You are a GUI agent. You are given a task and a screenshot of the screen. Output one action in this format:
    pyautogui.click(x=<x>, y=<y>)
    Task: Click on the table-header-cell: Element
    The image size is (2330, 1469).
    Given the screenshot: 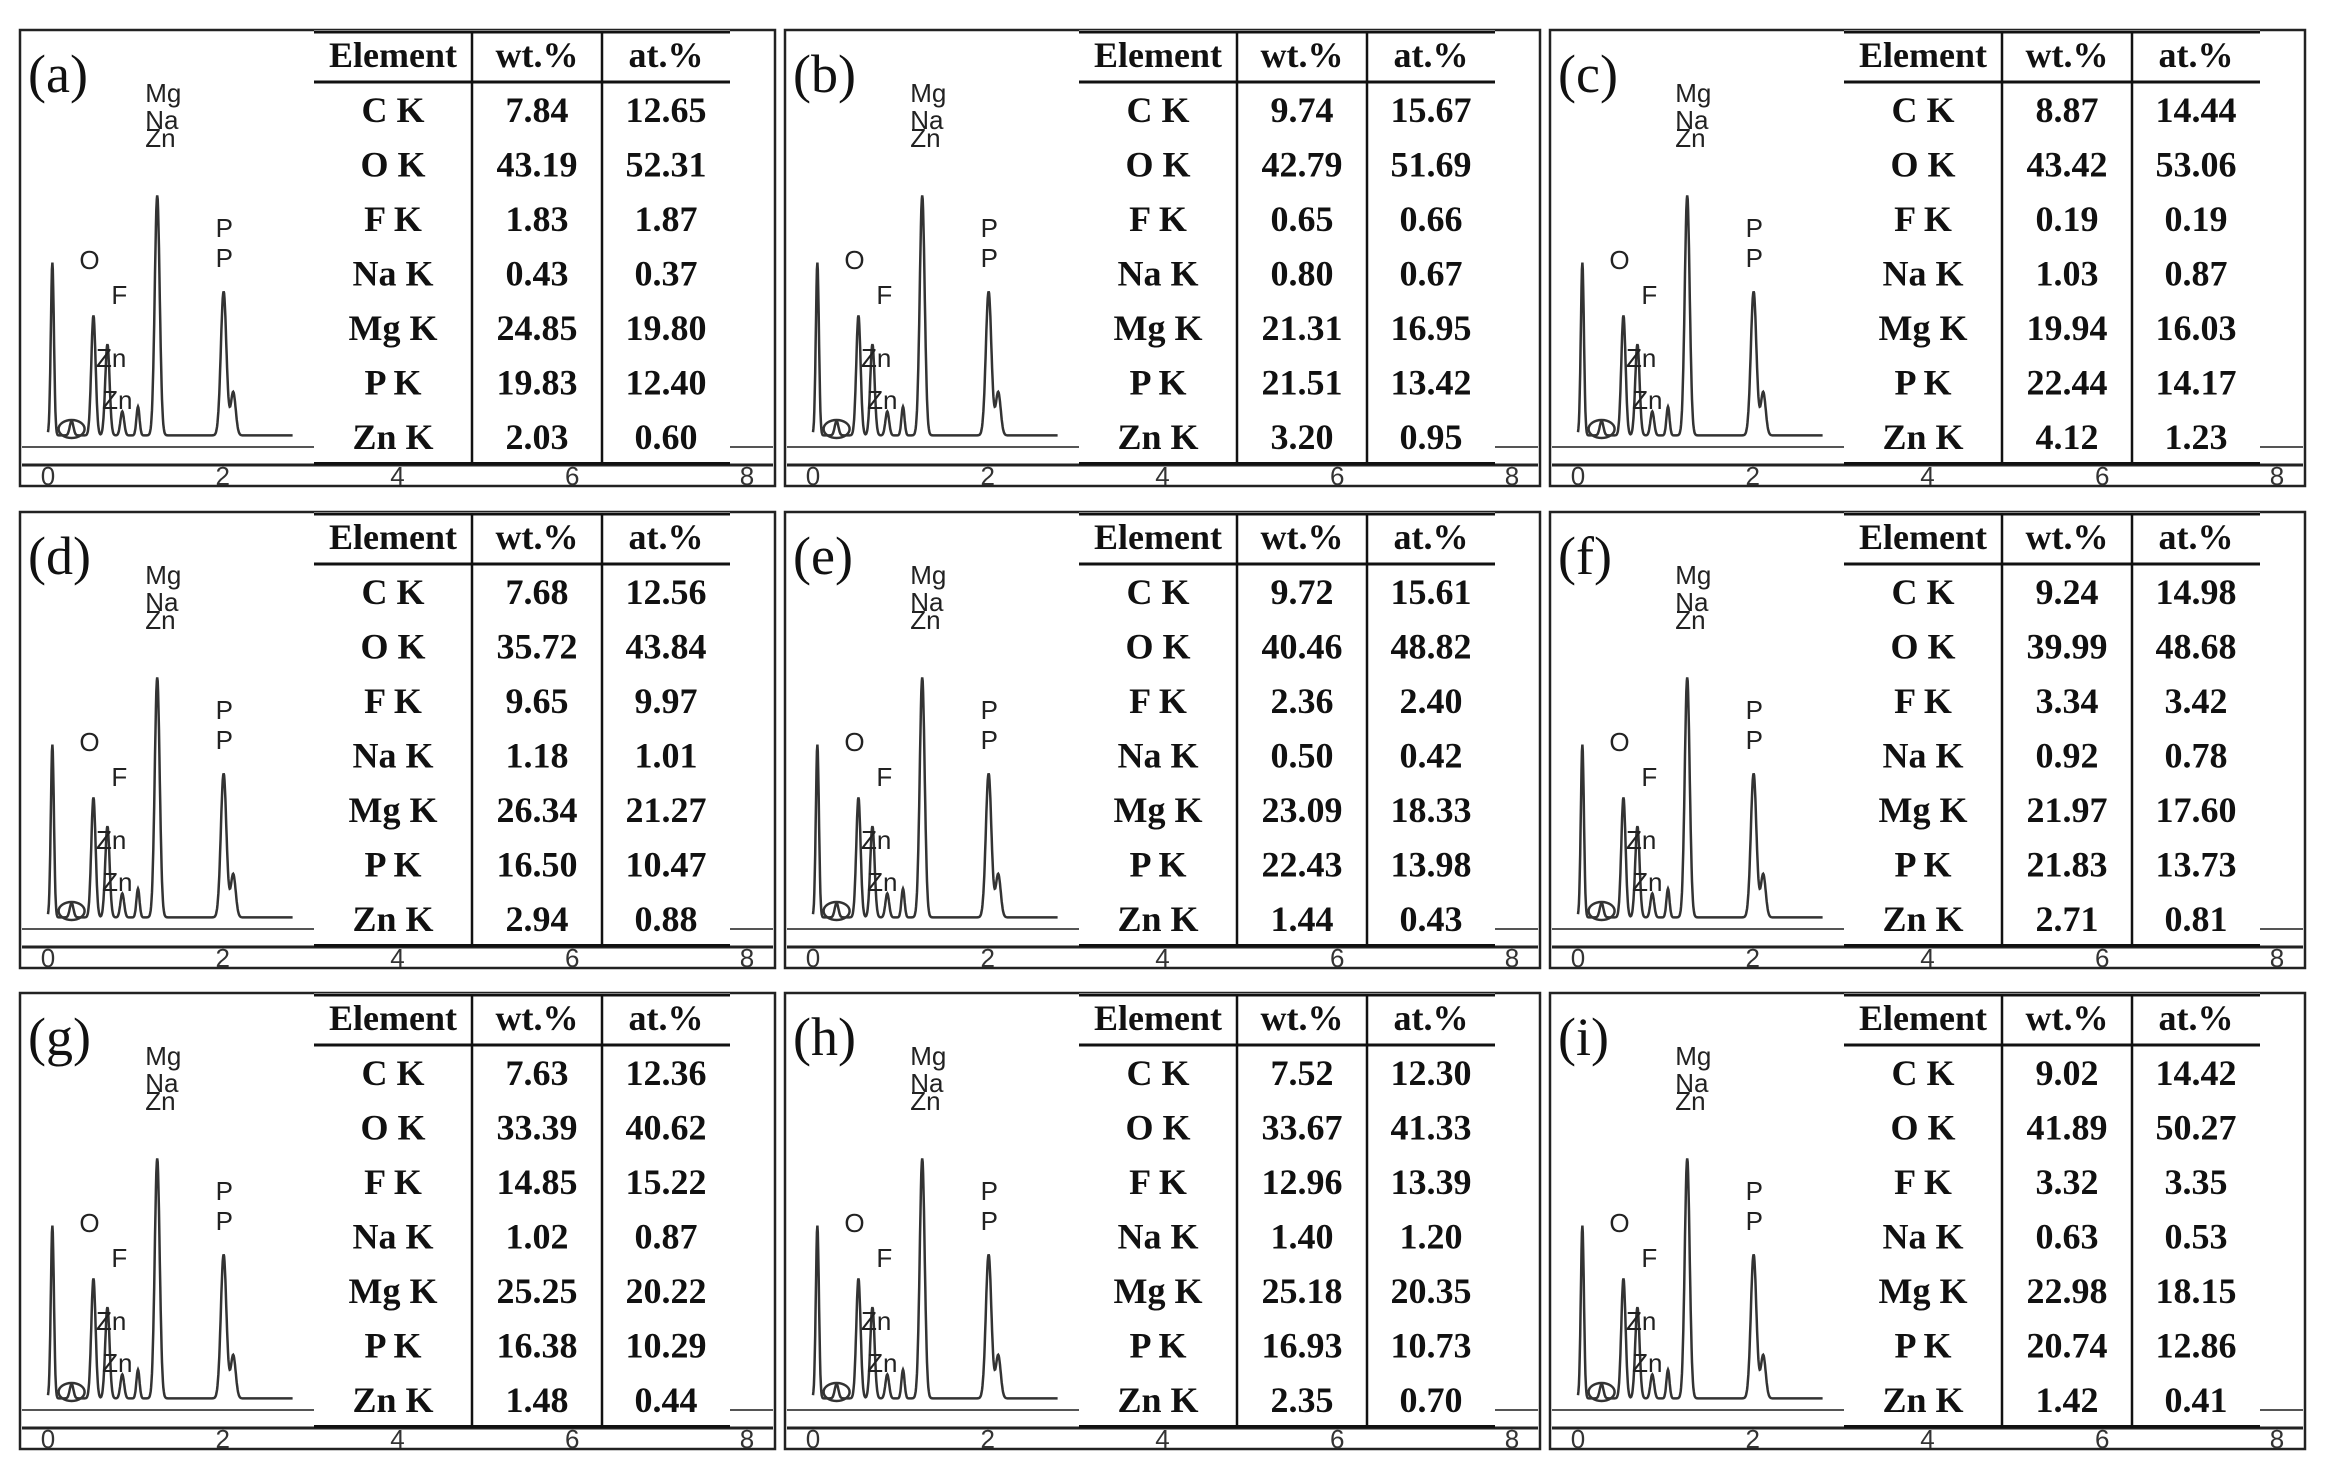 What is the action you would take?
    pyautogui.click(x=1158, y=1018)
    